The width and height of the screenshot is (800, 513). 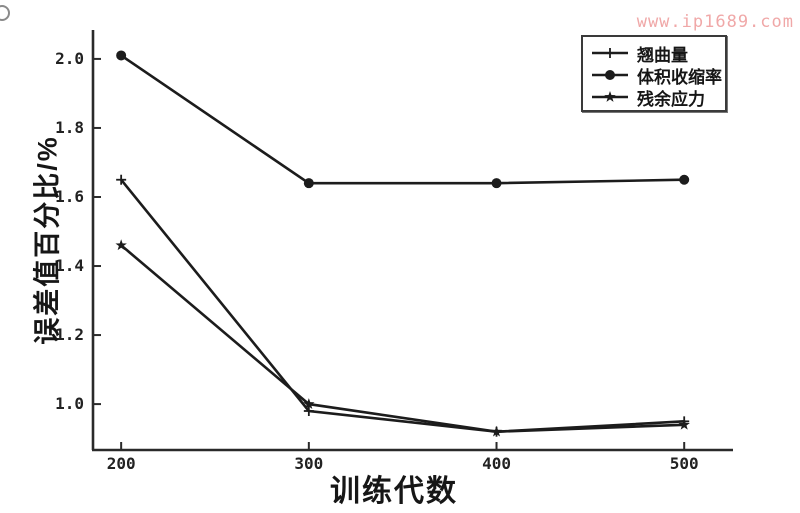 What do you see at coordinates (394, 491) in the screenshot?
I see `x-axis-title: 训练代数` at bounding box center [394, 491].